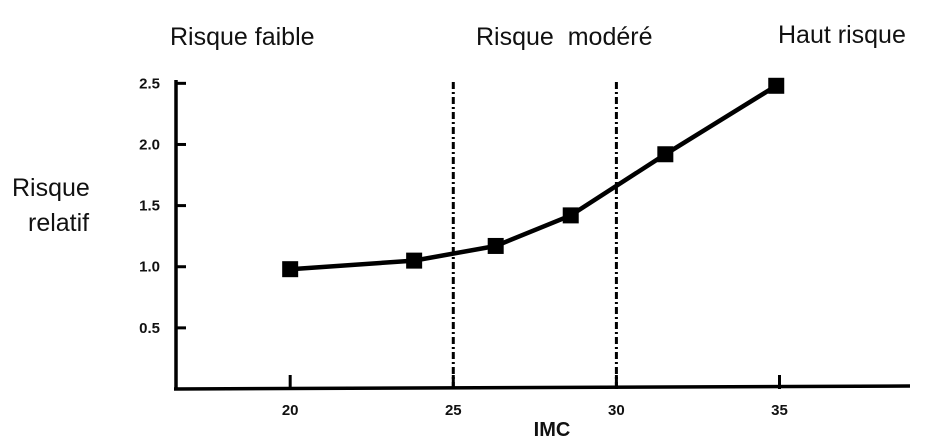  I want to click on x-axis-line, so click(542, 387).